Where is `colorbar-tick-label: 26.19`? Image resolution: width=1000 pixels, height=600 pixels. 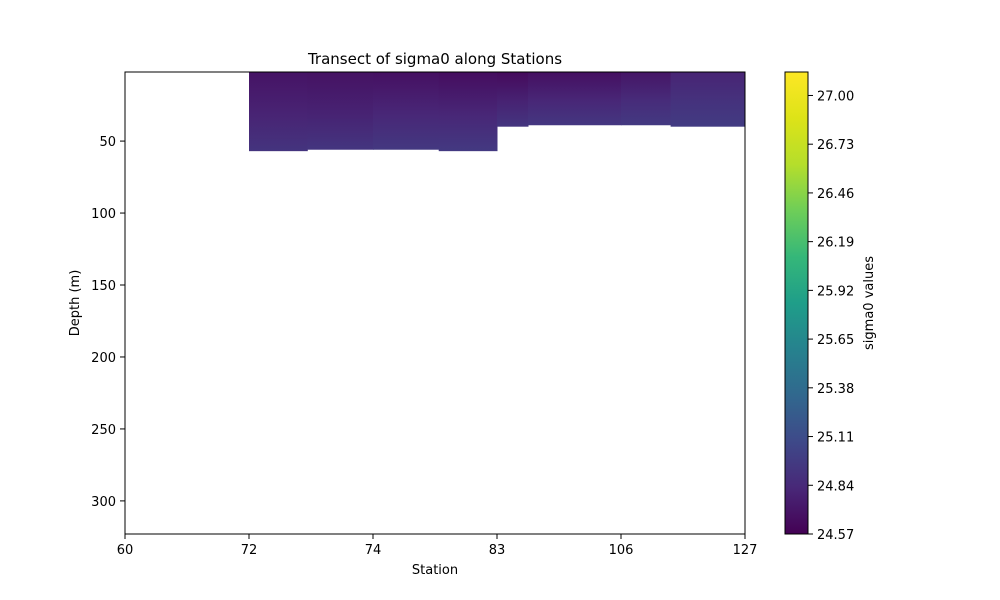
colorbar-tick-label: 26.19 is located at coordinates (835, 243).